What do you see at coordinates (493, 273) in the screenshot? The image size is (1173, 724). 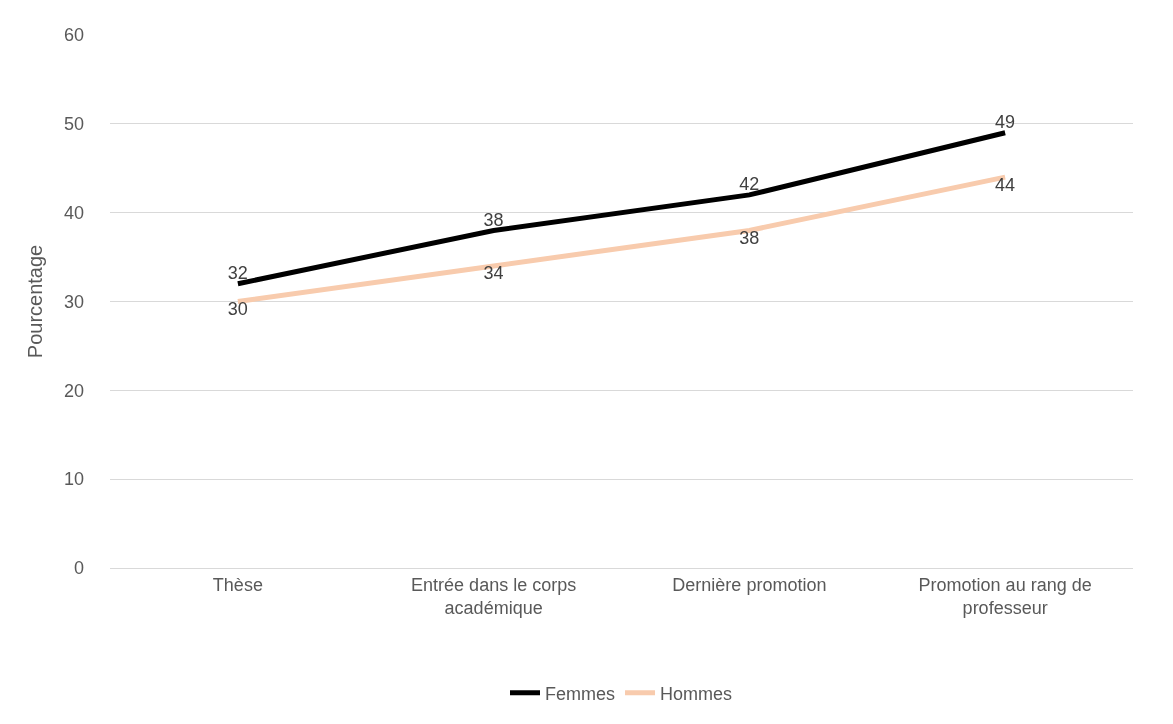 I see `data-label: 34` at bounding box center [493, 273].